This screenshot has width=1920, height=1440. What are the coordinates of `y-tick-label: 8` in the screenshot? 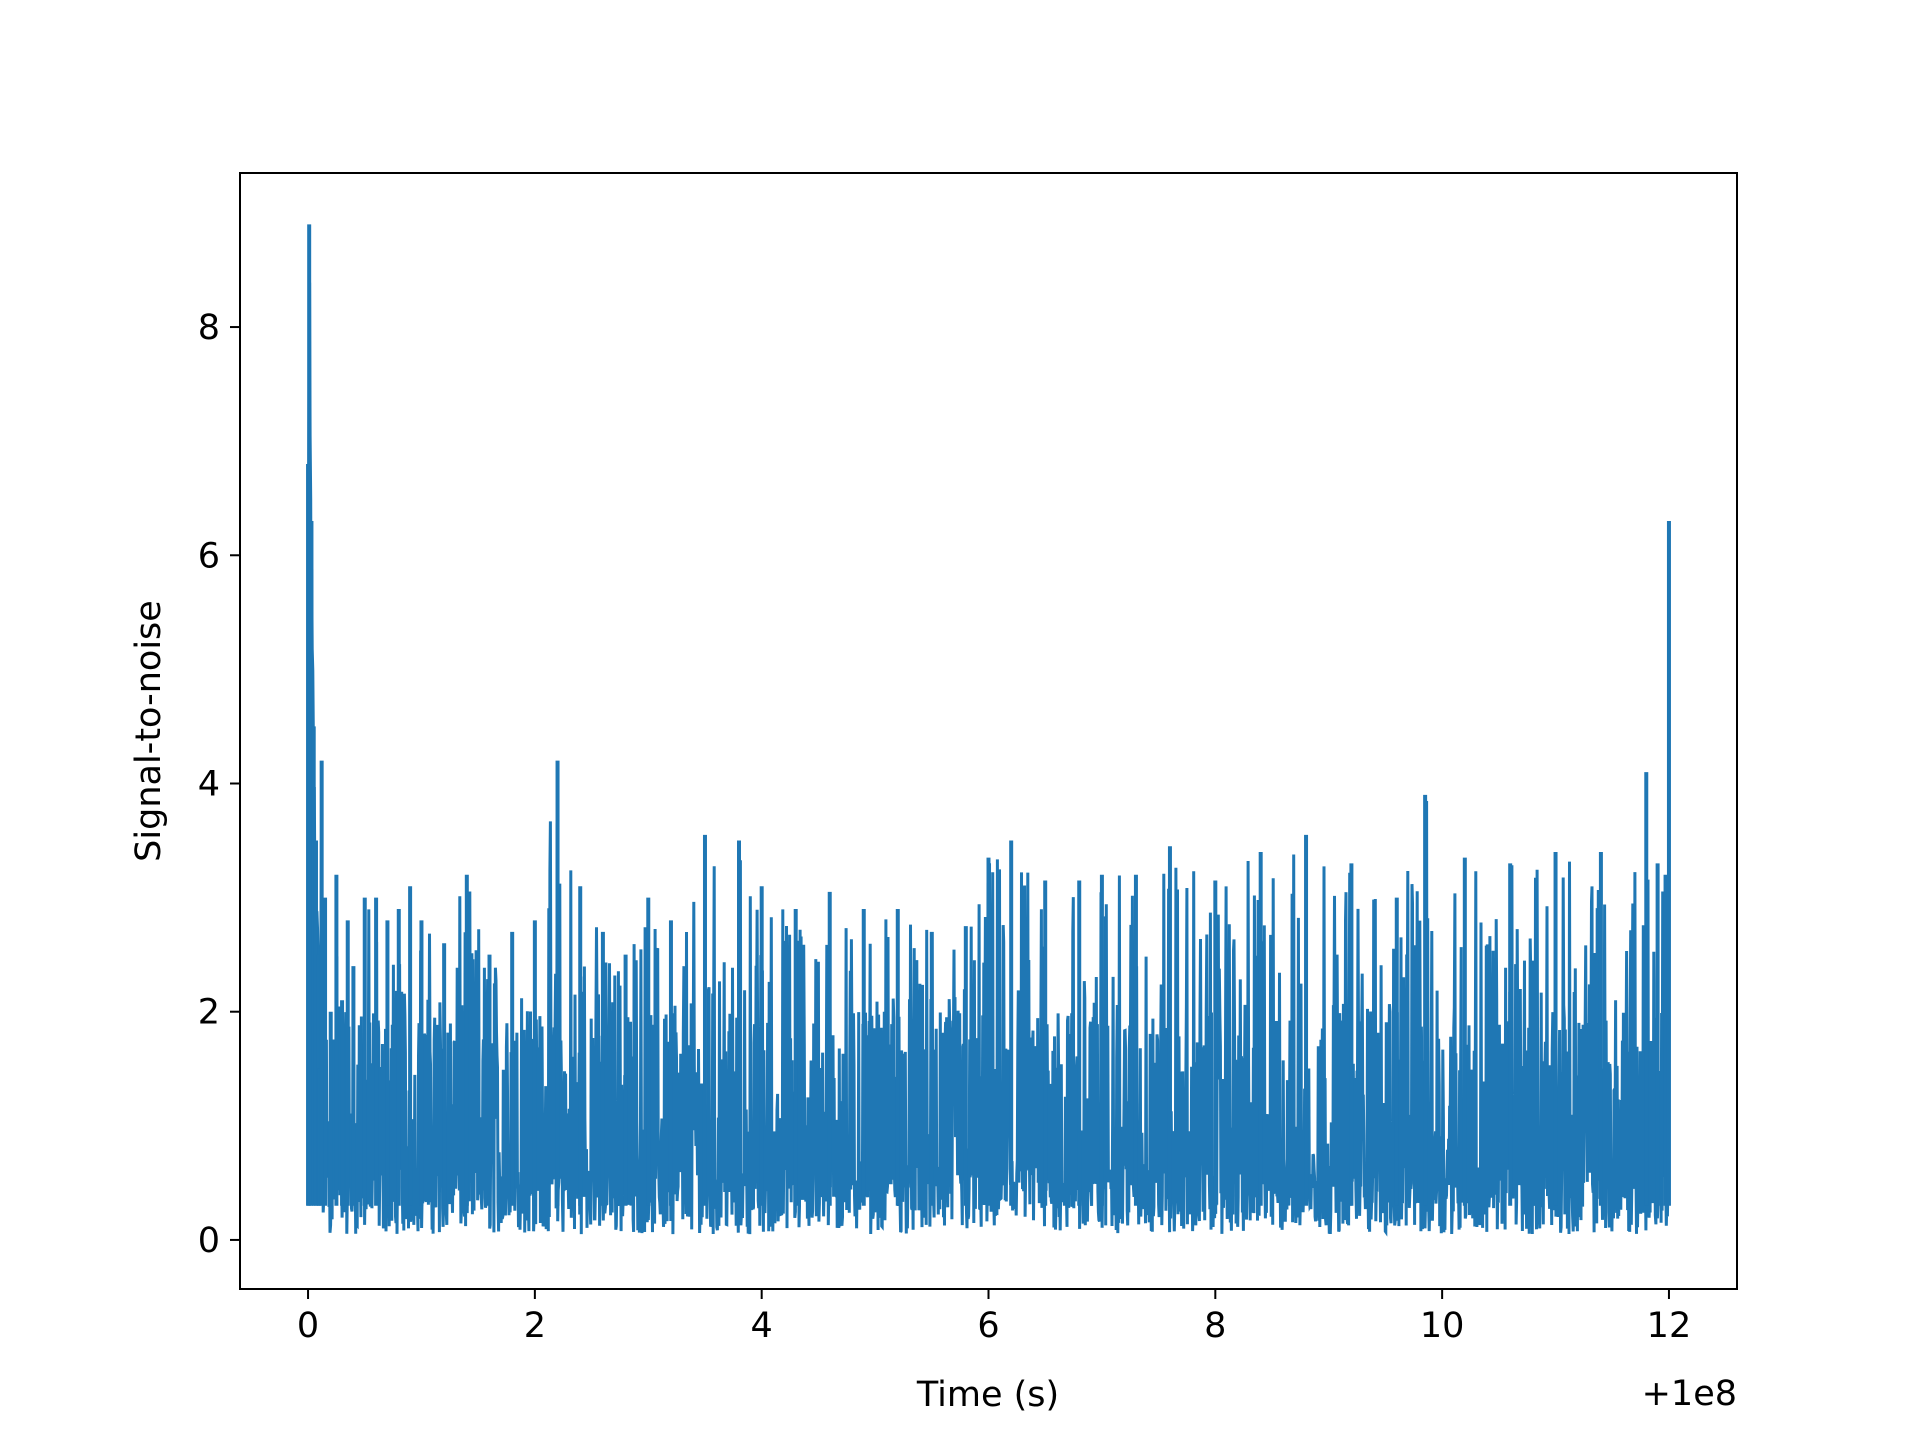 It's located at (209, 328).